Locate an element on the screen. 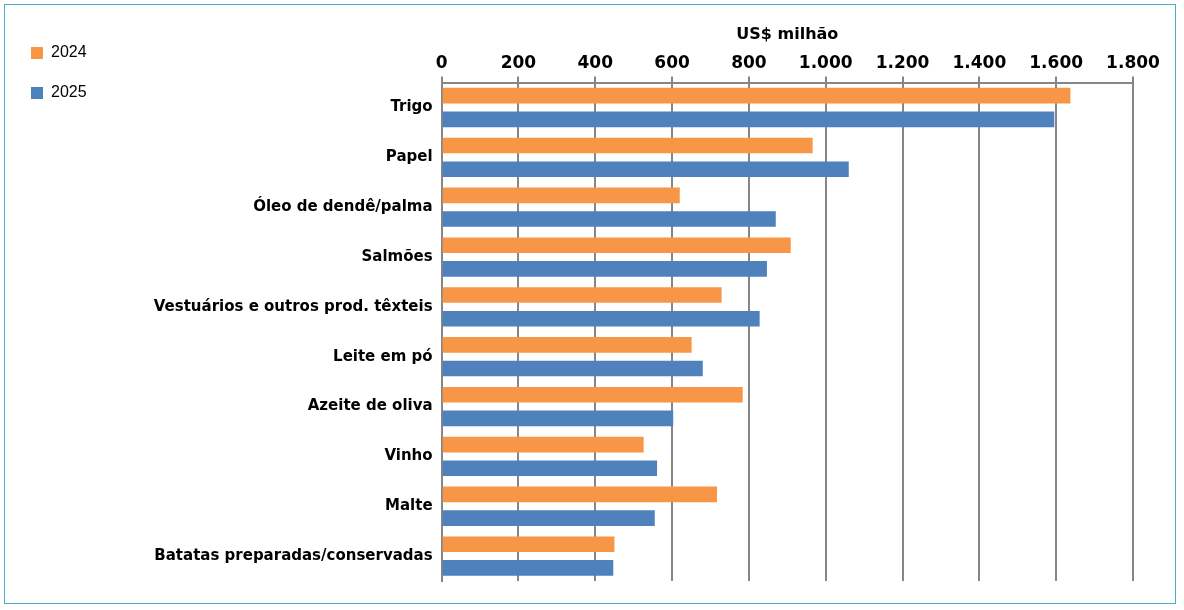 This screenshot has height=610, width=1184. y-tick-label: Vestuários e outros prod. têxteis is located at coordinates (293, 305).